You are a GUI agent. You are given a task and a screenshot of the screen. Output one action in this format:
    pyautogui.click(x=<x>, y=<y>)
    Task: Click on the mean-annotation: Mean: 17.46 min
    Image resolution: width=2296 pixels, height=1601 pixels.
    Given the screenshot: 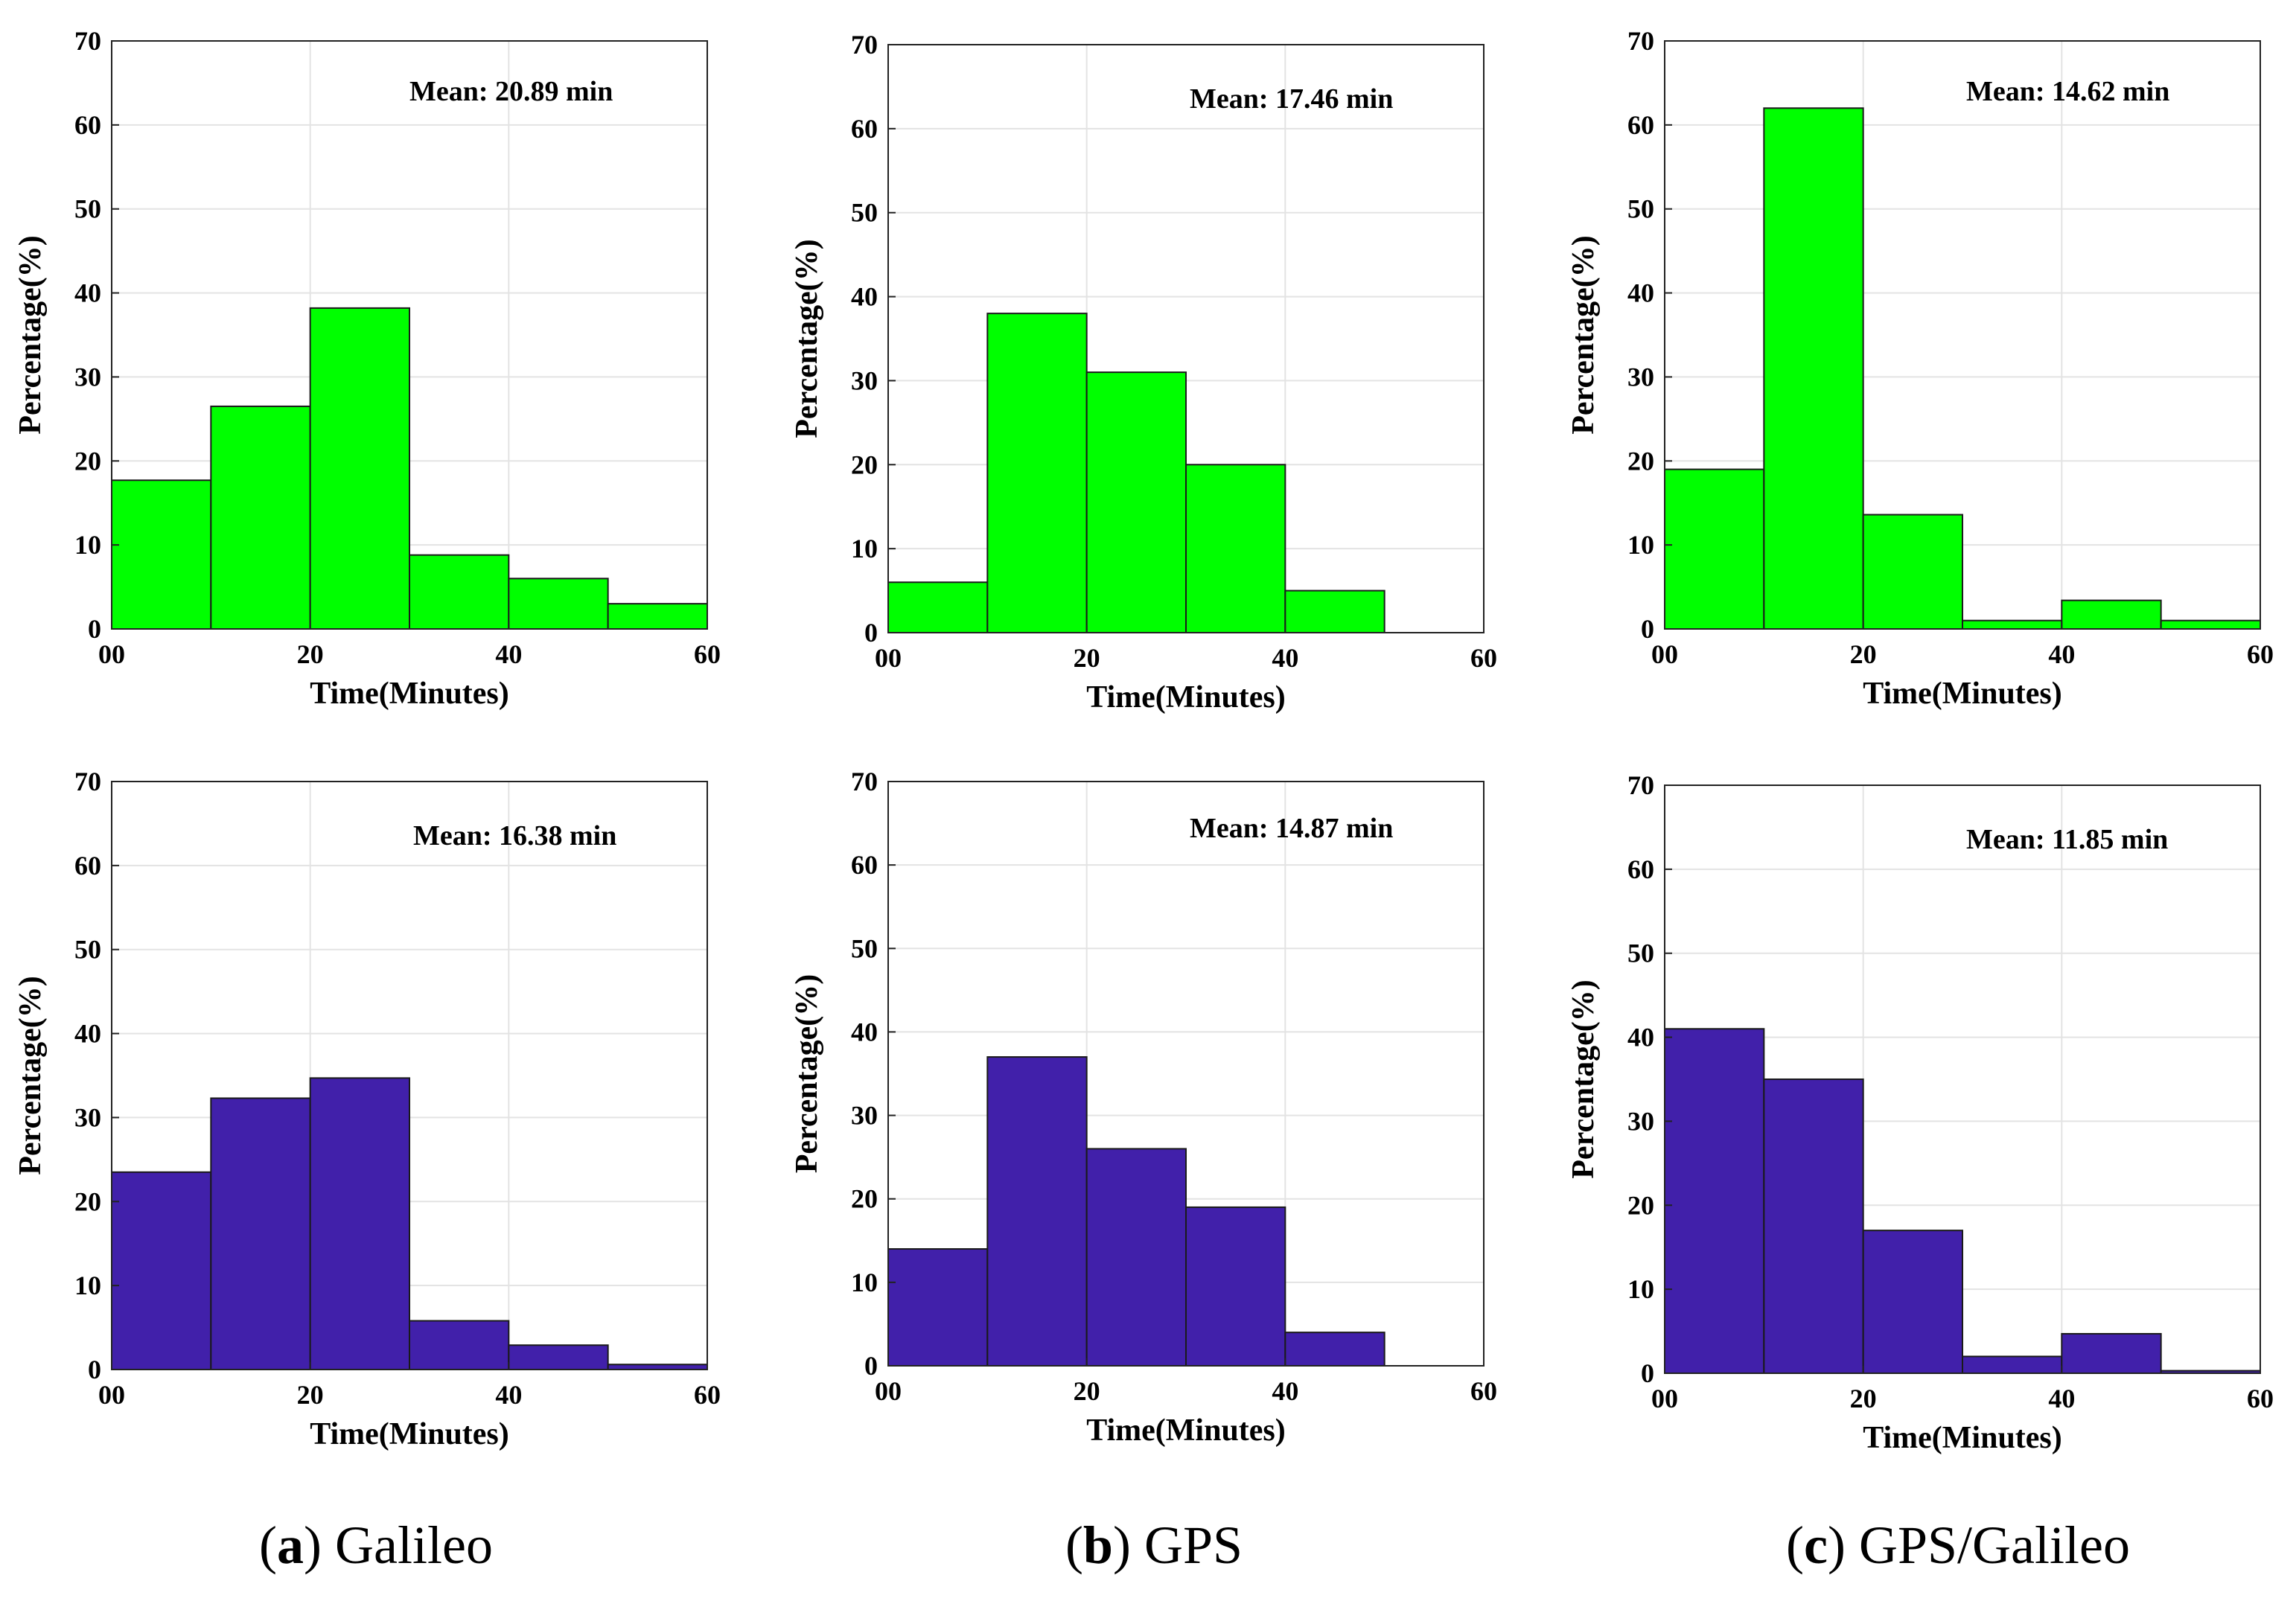 What is the action you would take?
    pyautogui.click(x=1291, y=99)
    